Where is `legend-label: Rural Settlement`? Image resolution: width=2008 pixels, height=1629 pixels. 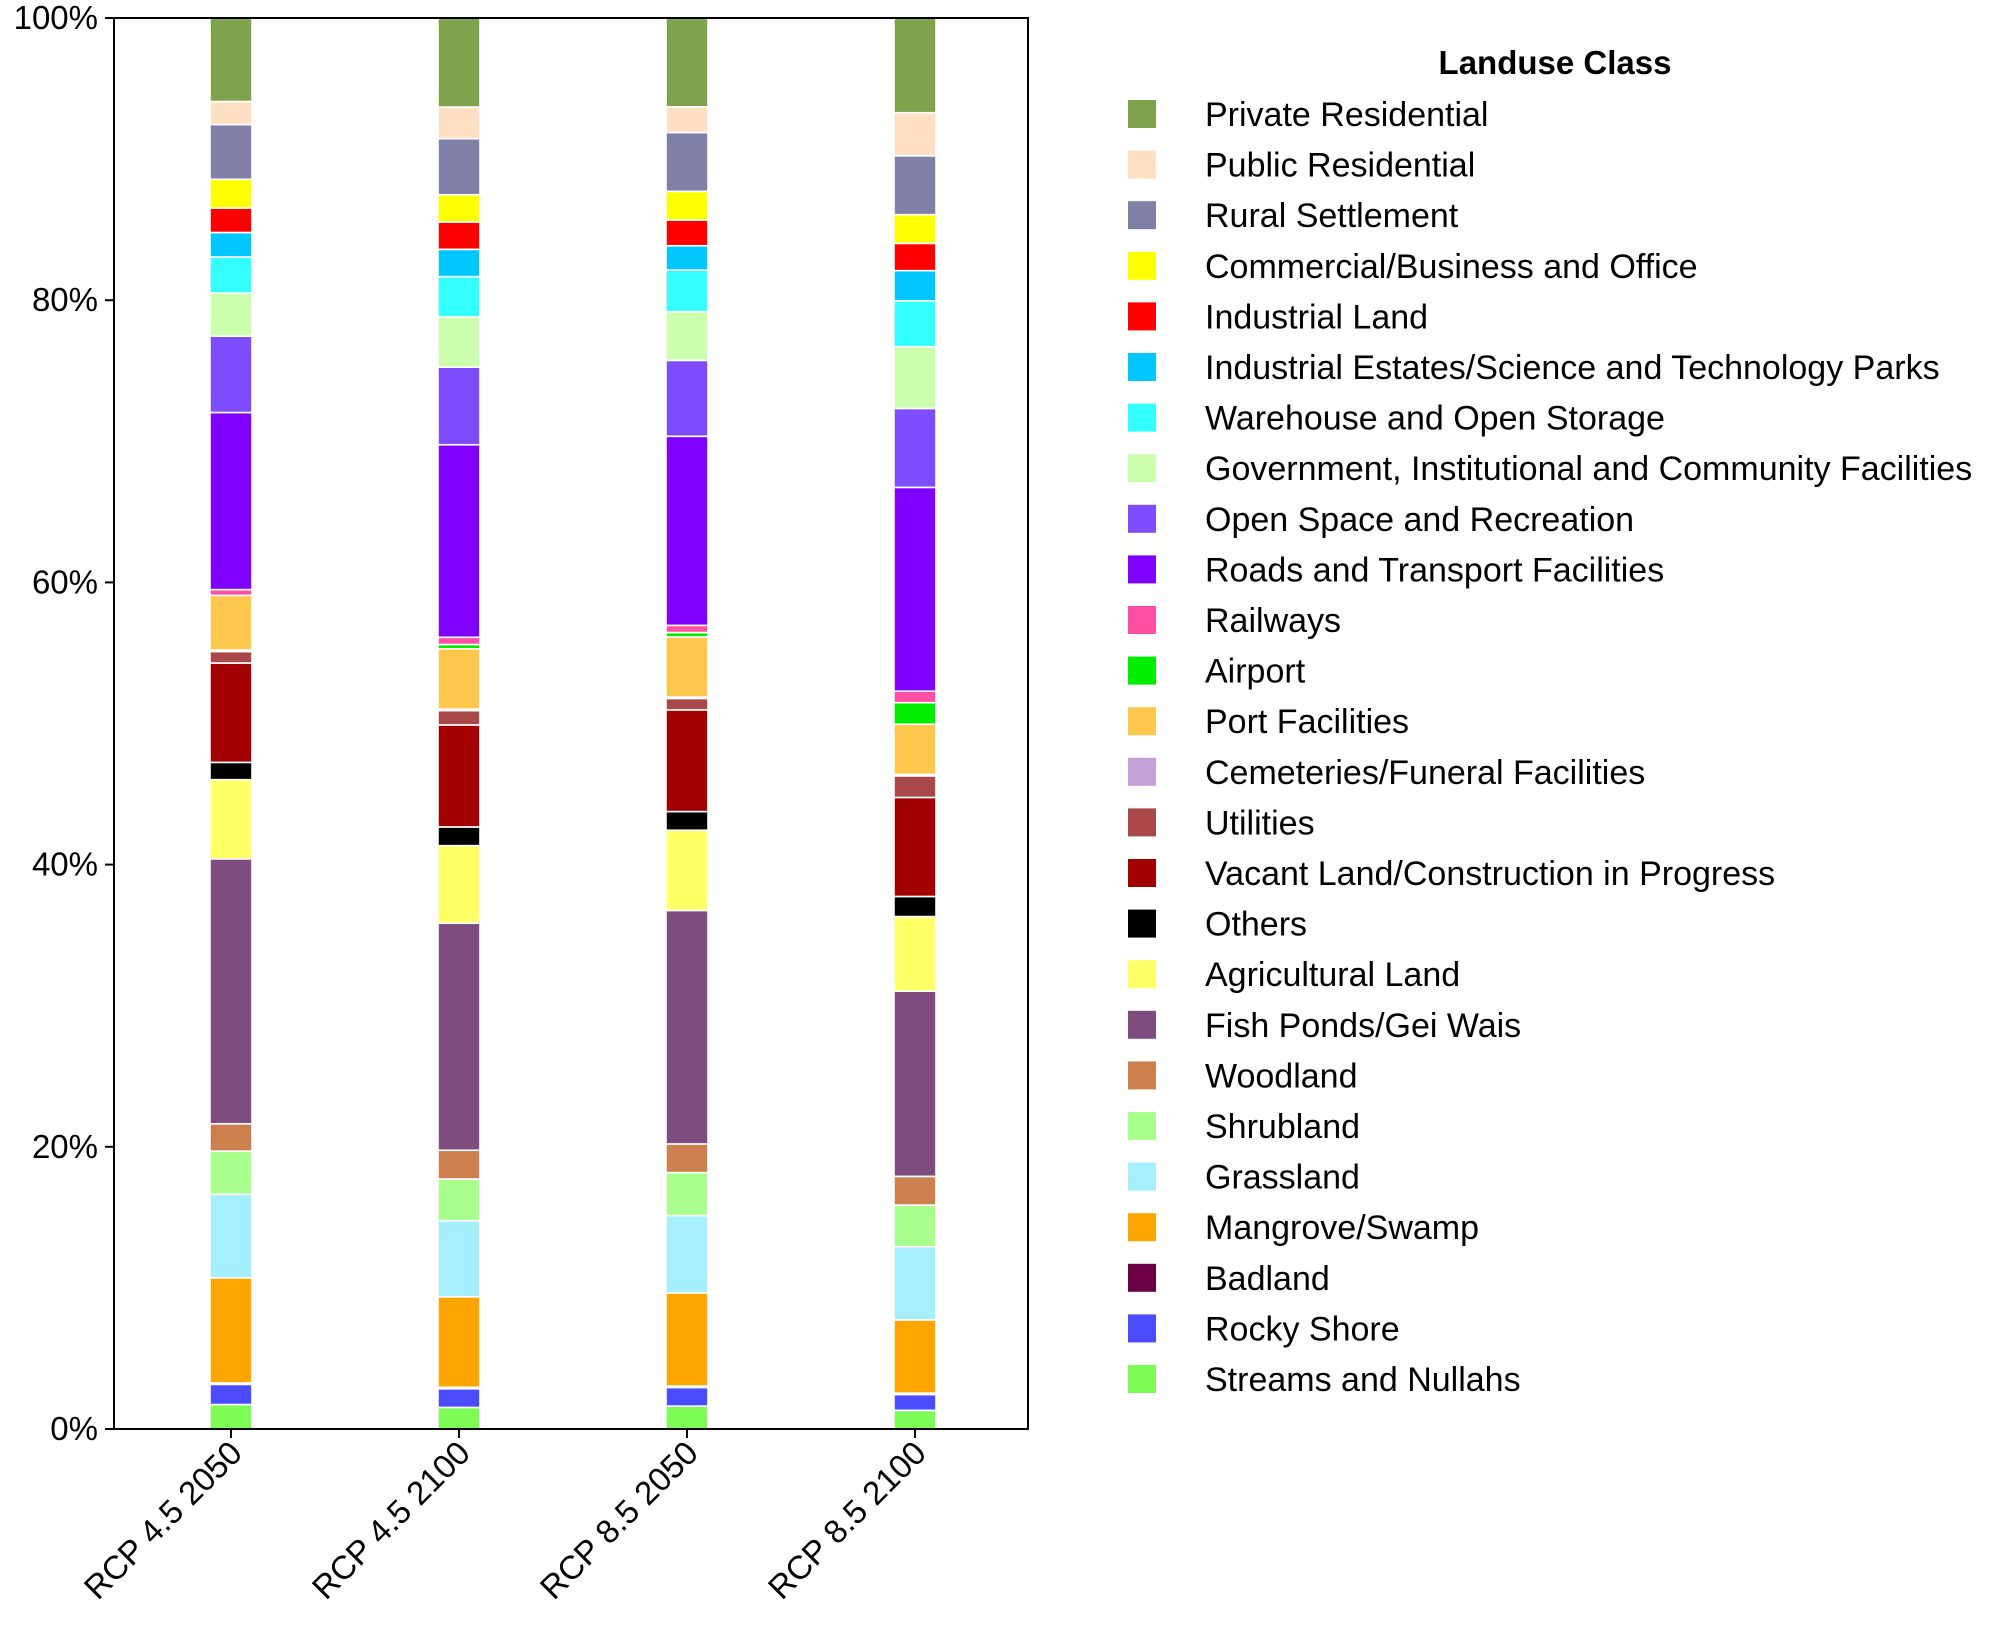
legend-label: Rural Settlement is located at coordinates (1332, 216).